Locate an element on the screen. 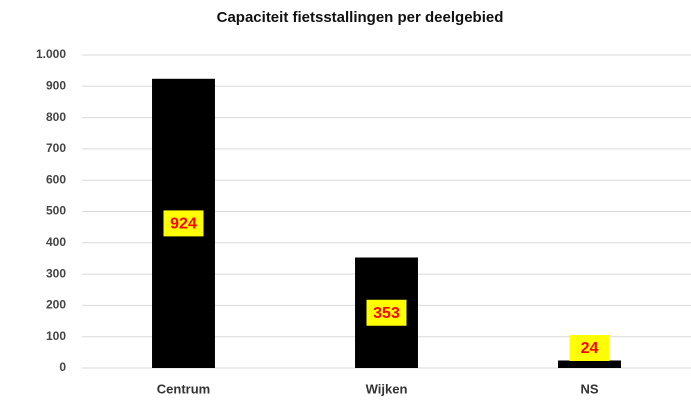  y-tick-label: 200 is located at coordinates (56, 305).